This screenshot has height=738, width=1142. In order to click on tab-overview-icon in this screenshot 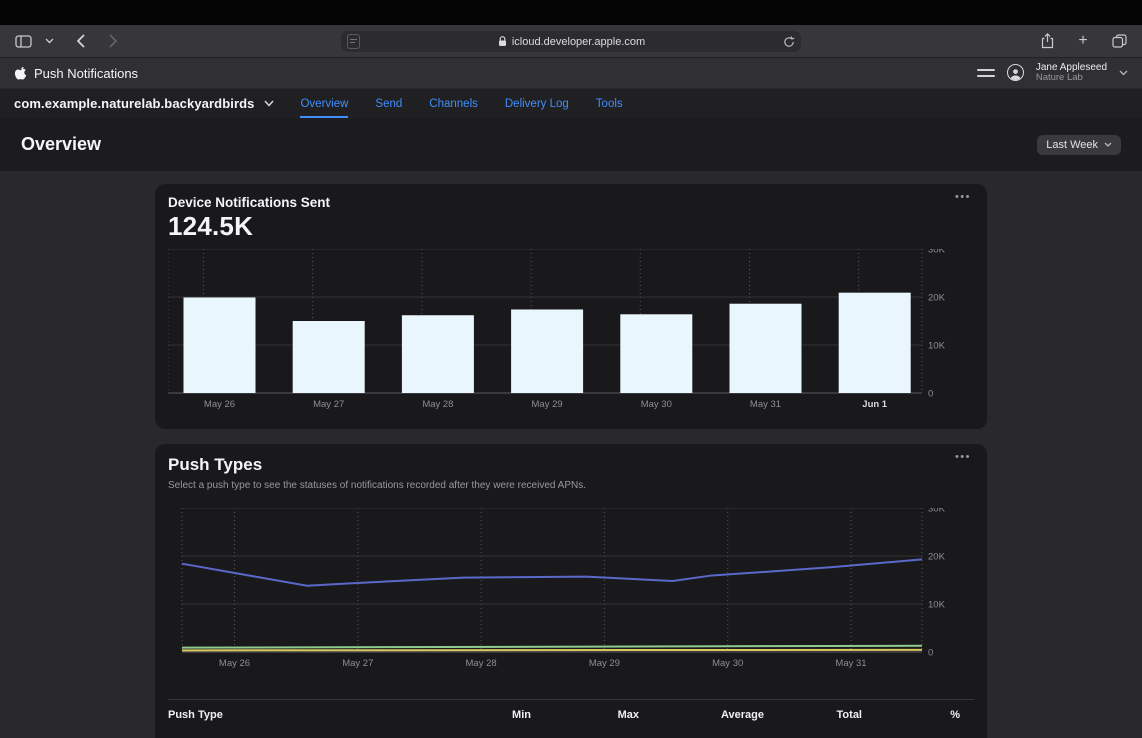, I will do `click(1119, 41)`.